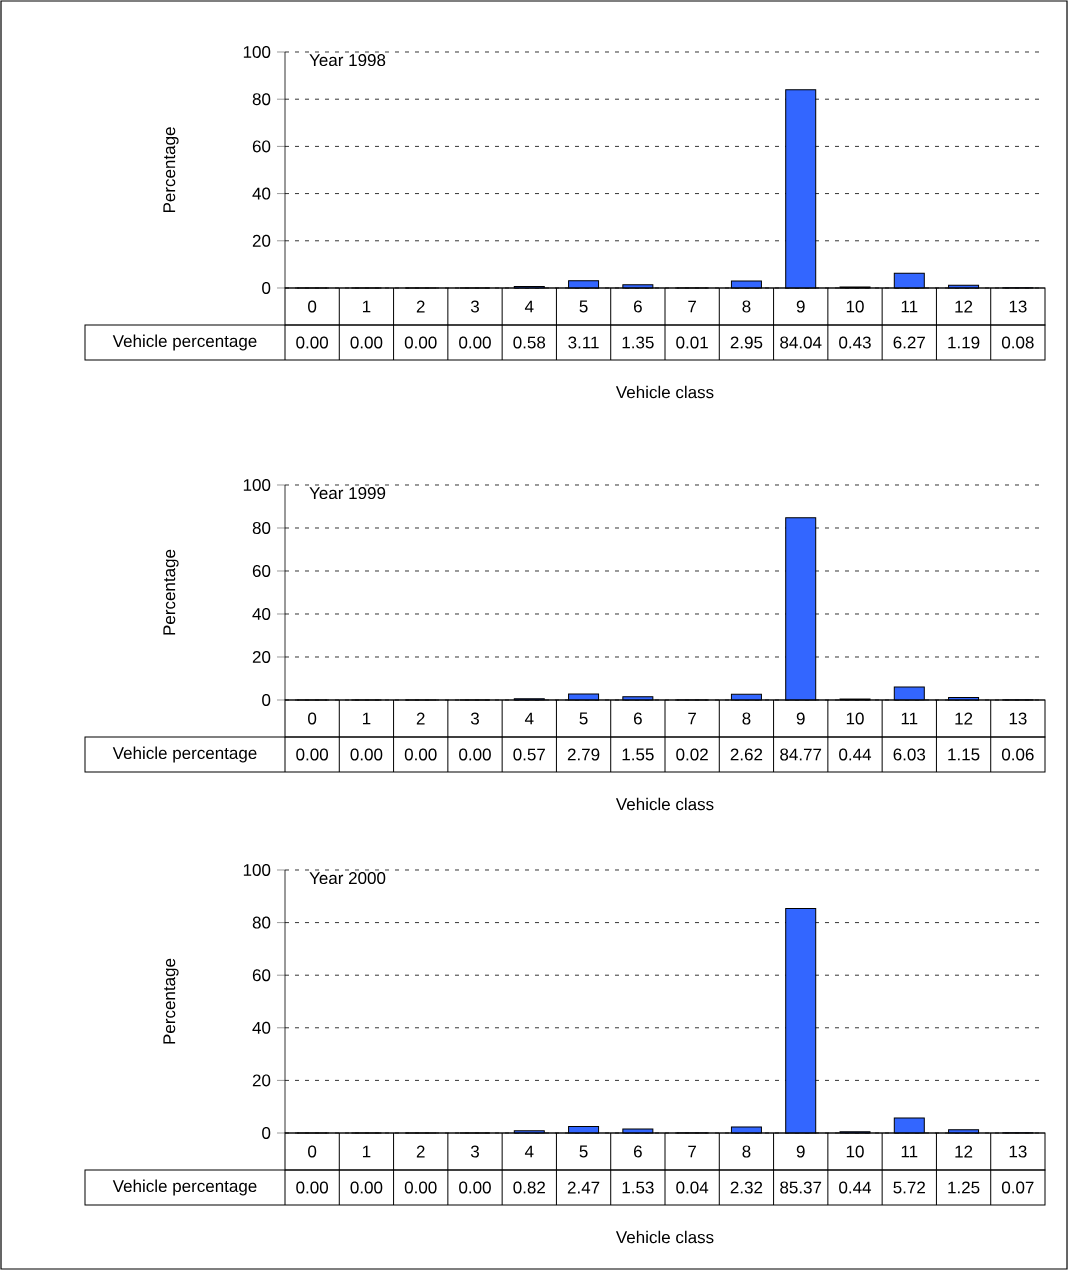 The image size is (1068, 1270). What do you see at coordinates (1017, 754) in the screenshot?
I see `data-label: 0.06` at bounding box center [1017, 754].